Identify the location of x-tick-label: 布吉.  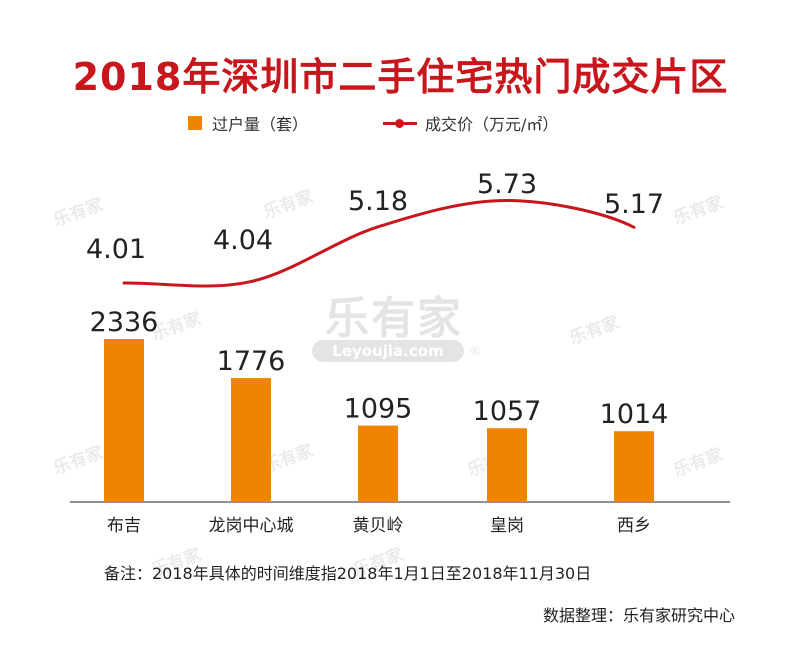
(124, 526).